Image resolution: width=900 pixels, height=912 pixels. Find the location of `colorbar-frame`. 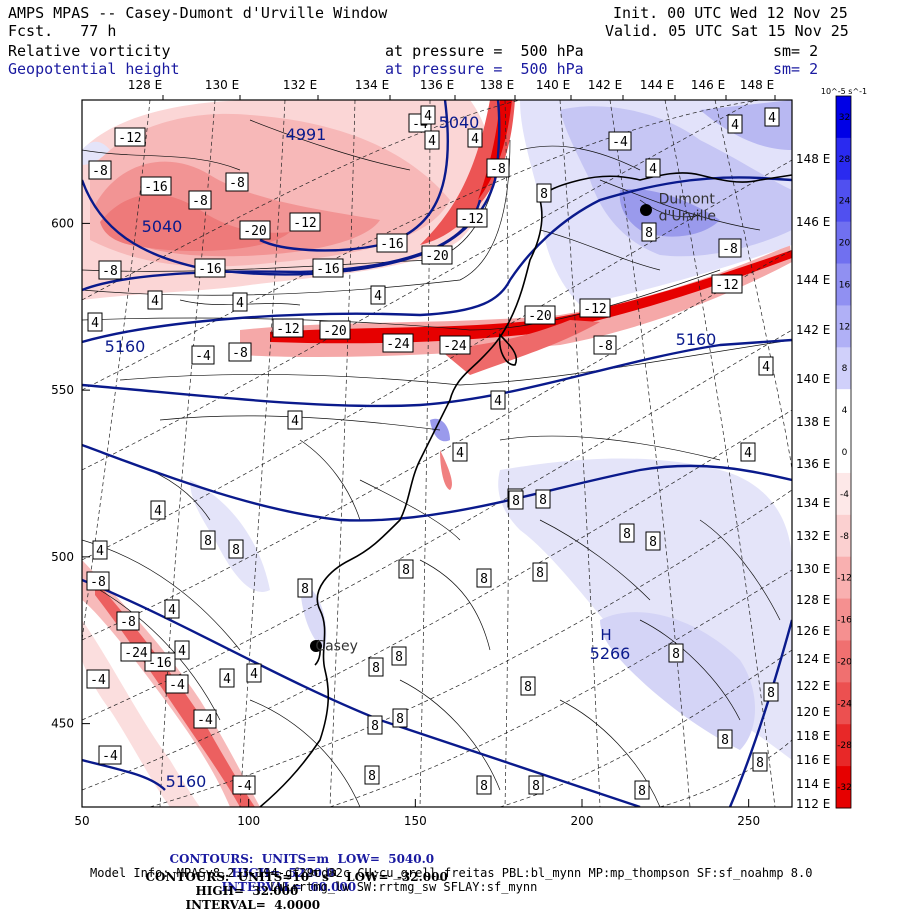

colorbar-frame is located at coordinates (843, 452).